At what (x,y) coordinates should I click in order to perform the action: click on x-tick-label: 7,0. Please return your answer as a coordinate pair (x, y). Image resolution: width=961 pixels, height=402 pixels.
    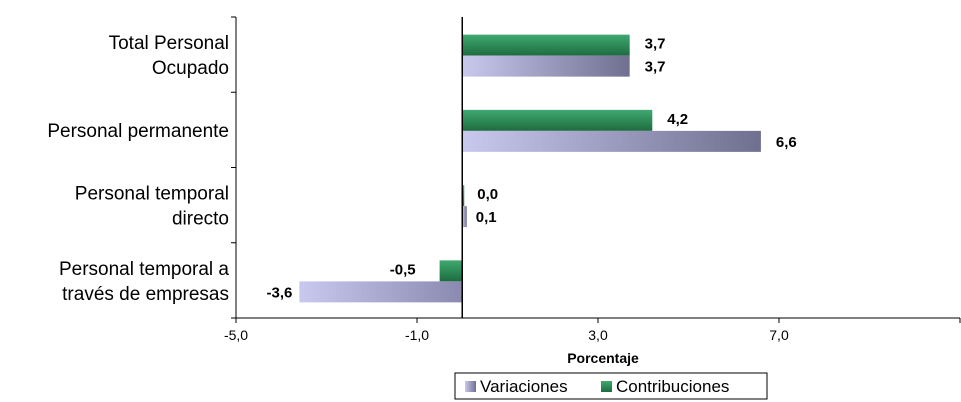
    Looking at the image, I should click on (779, 335).